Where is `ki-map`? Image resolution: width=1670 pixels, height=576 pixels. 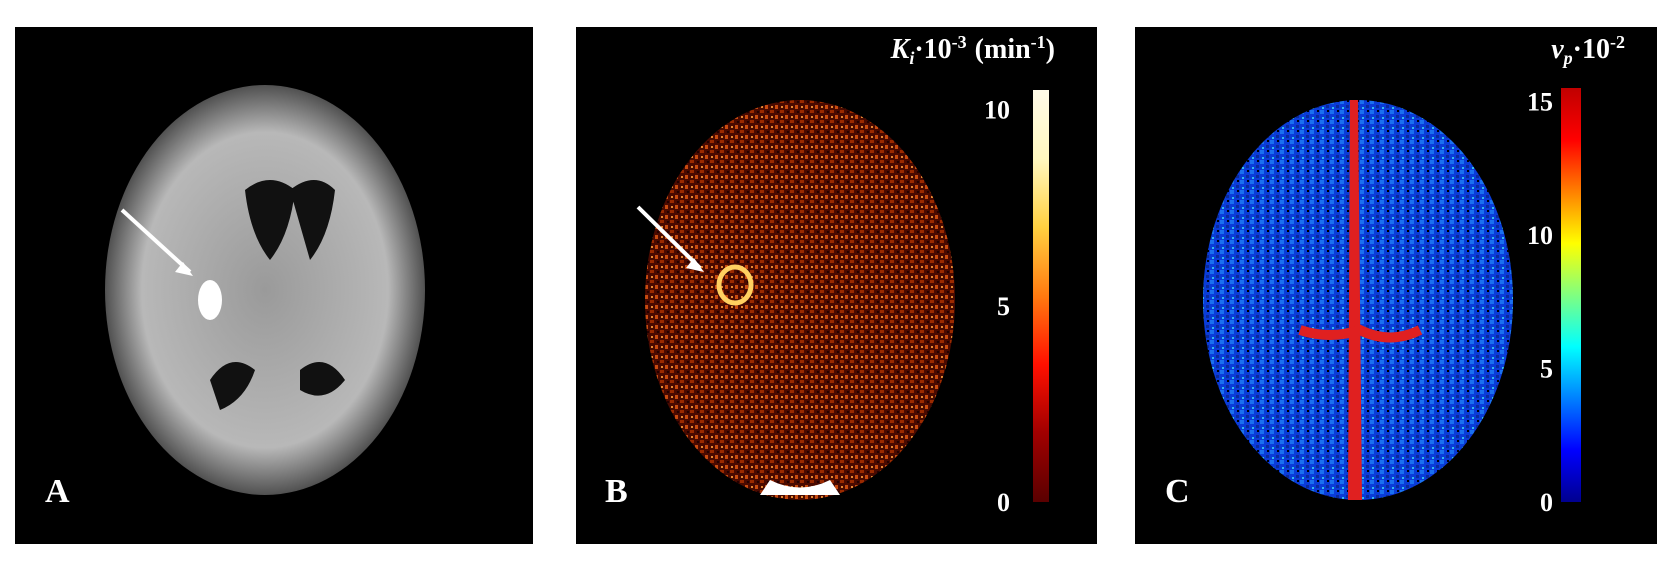
ki-map is located at coordinates (800, 300).